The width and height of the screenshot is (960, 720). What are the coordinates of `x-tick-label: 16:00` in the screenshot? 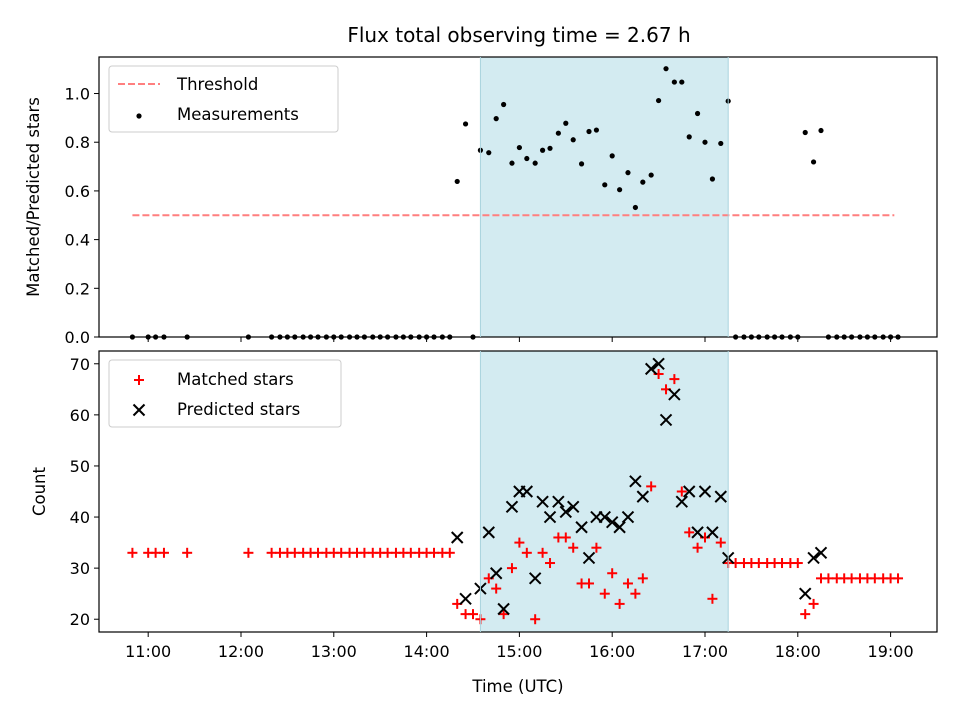 It's located at (612, 651).